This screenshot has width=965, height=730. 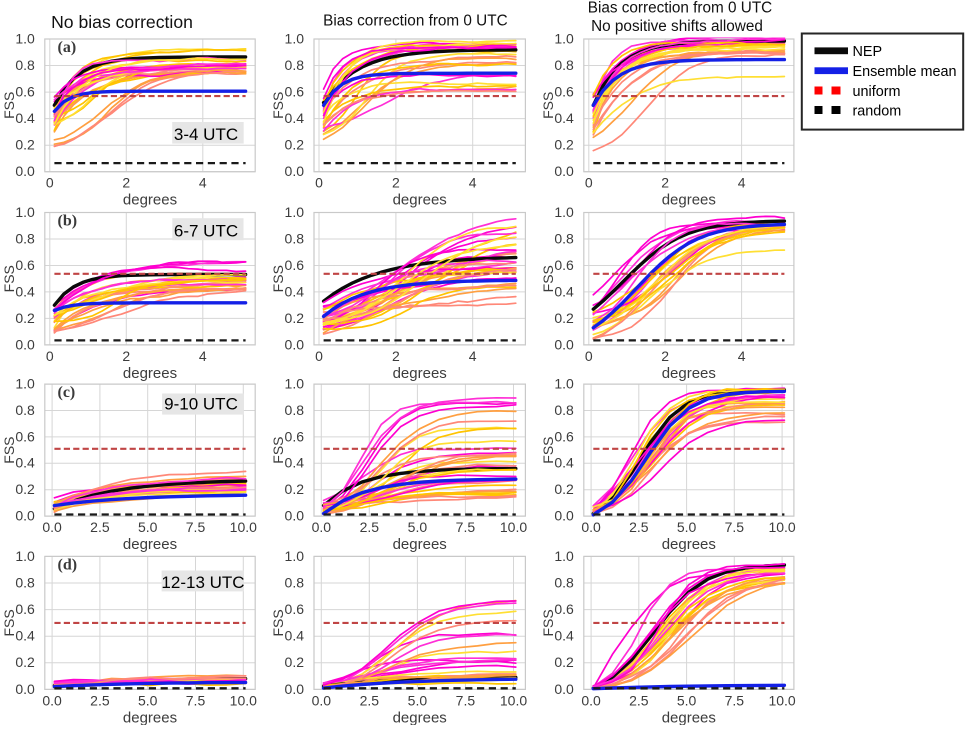 What do you see at coordinates (206, 134) in the screenshot?
I see `svg-text: 3-4 UTC` at bounding box center [206, 134].